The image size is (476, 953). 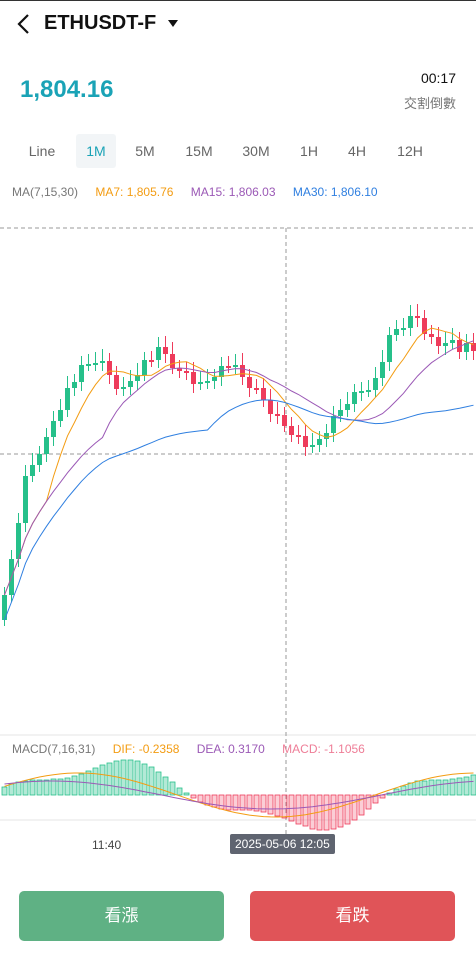 I want to click on ma-label: MA(7,15,30), so click(x=45, y=192).